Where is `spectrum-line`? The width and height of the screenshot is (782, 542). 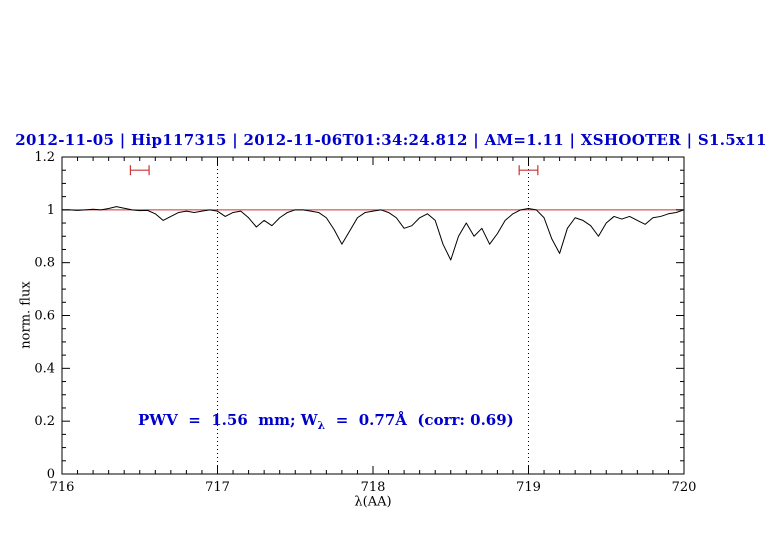
spectrum-line is located at coordinates (373, 233).